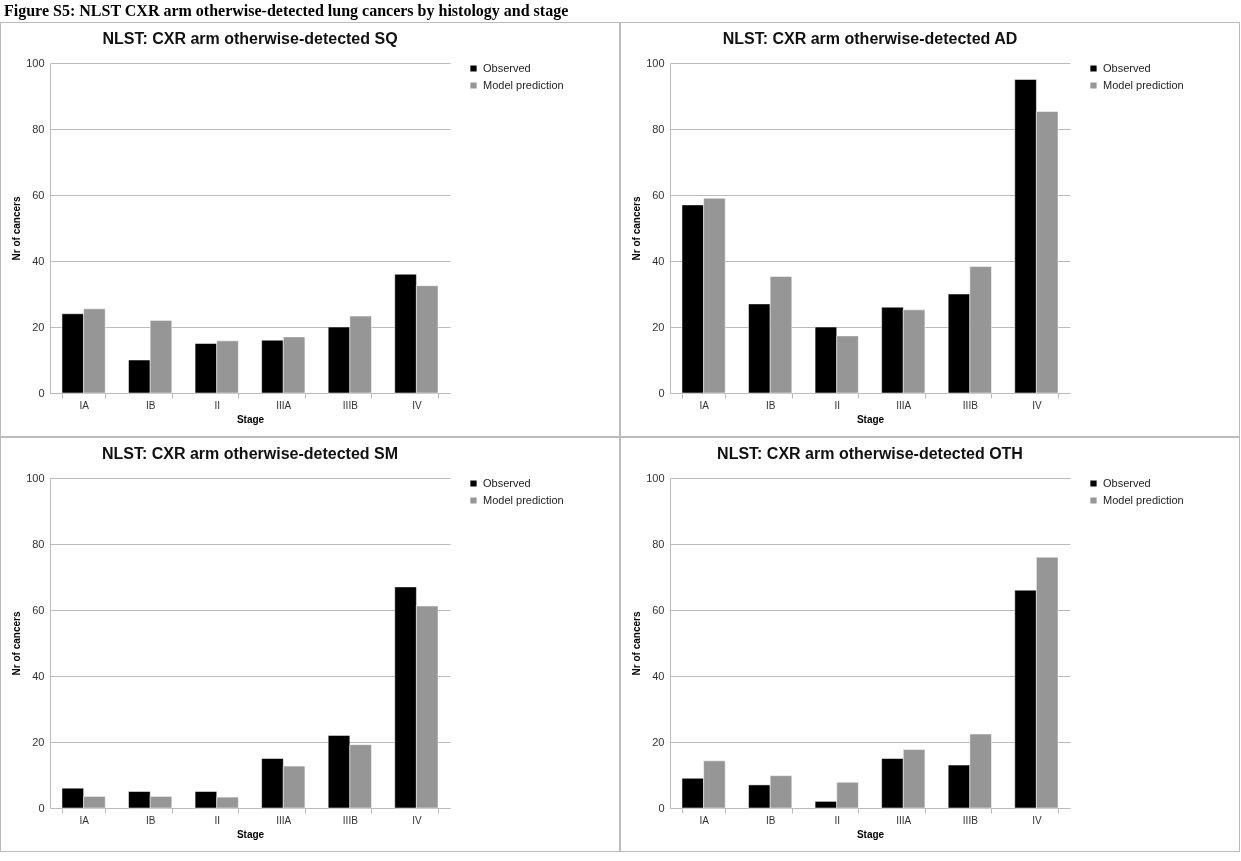  What do you see at coordinates (870, 38) in the screenshot?
I see `chart-title: NLST: CXR arm otherwise-detected AD` at bounding box center [870, 38].